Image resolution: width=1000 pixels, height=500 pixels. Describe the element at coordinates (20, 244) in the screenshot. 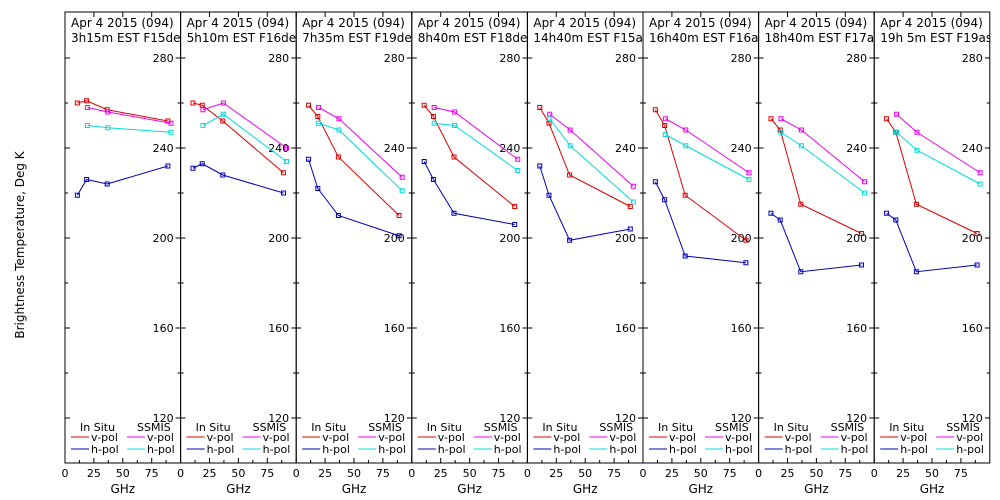

I see `y-axis-label: Brightness Temperature, Deg K` at that location.